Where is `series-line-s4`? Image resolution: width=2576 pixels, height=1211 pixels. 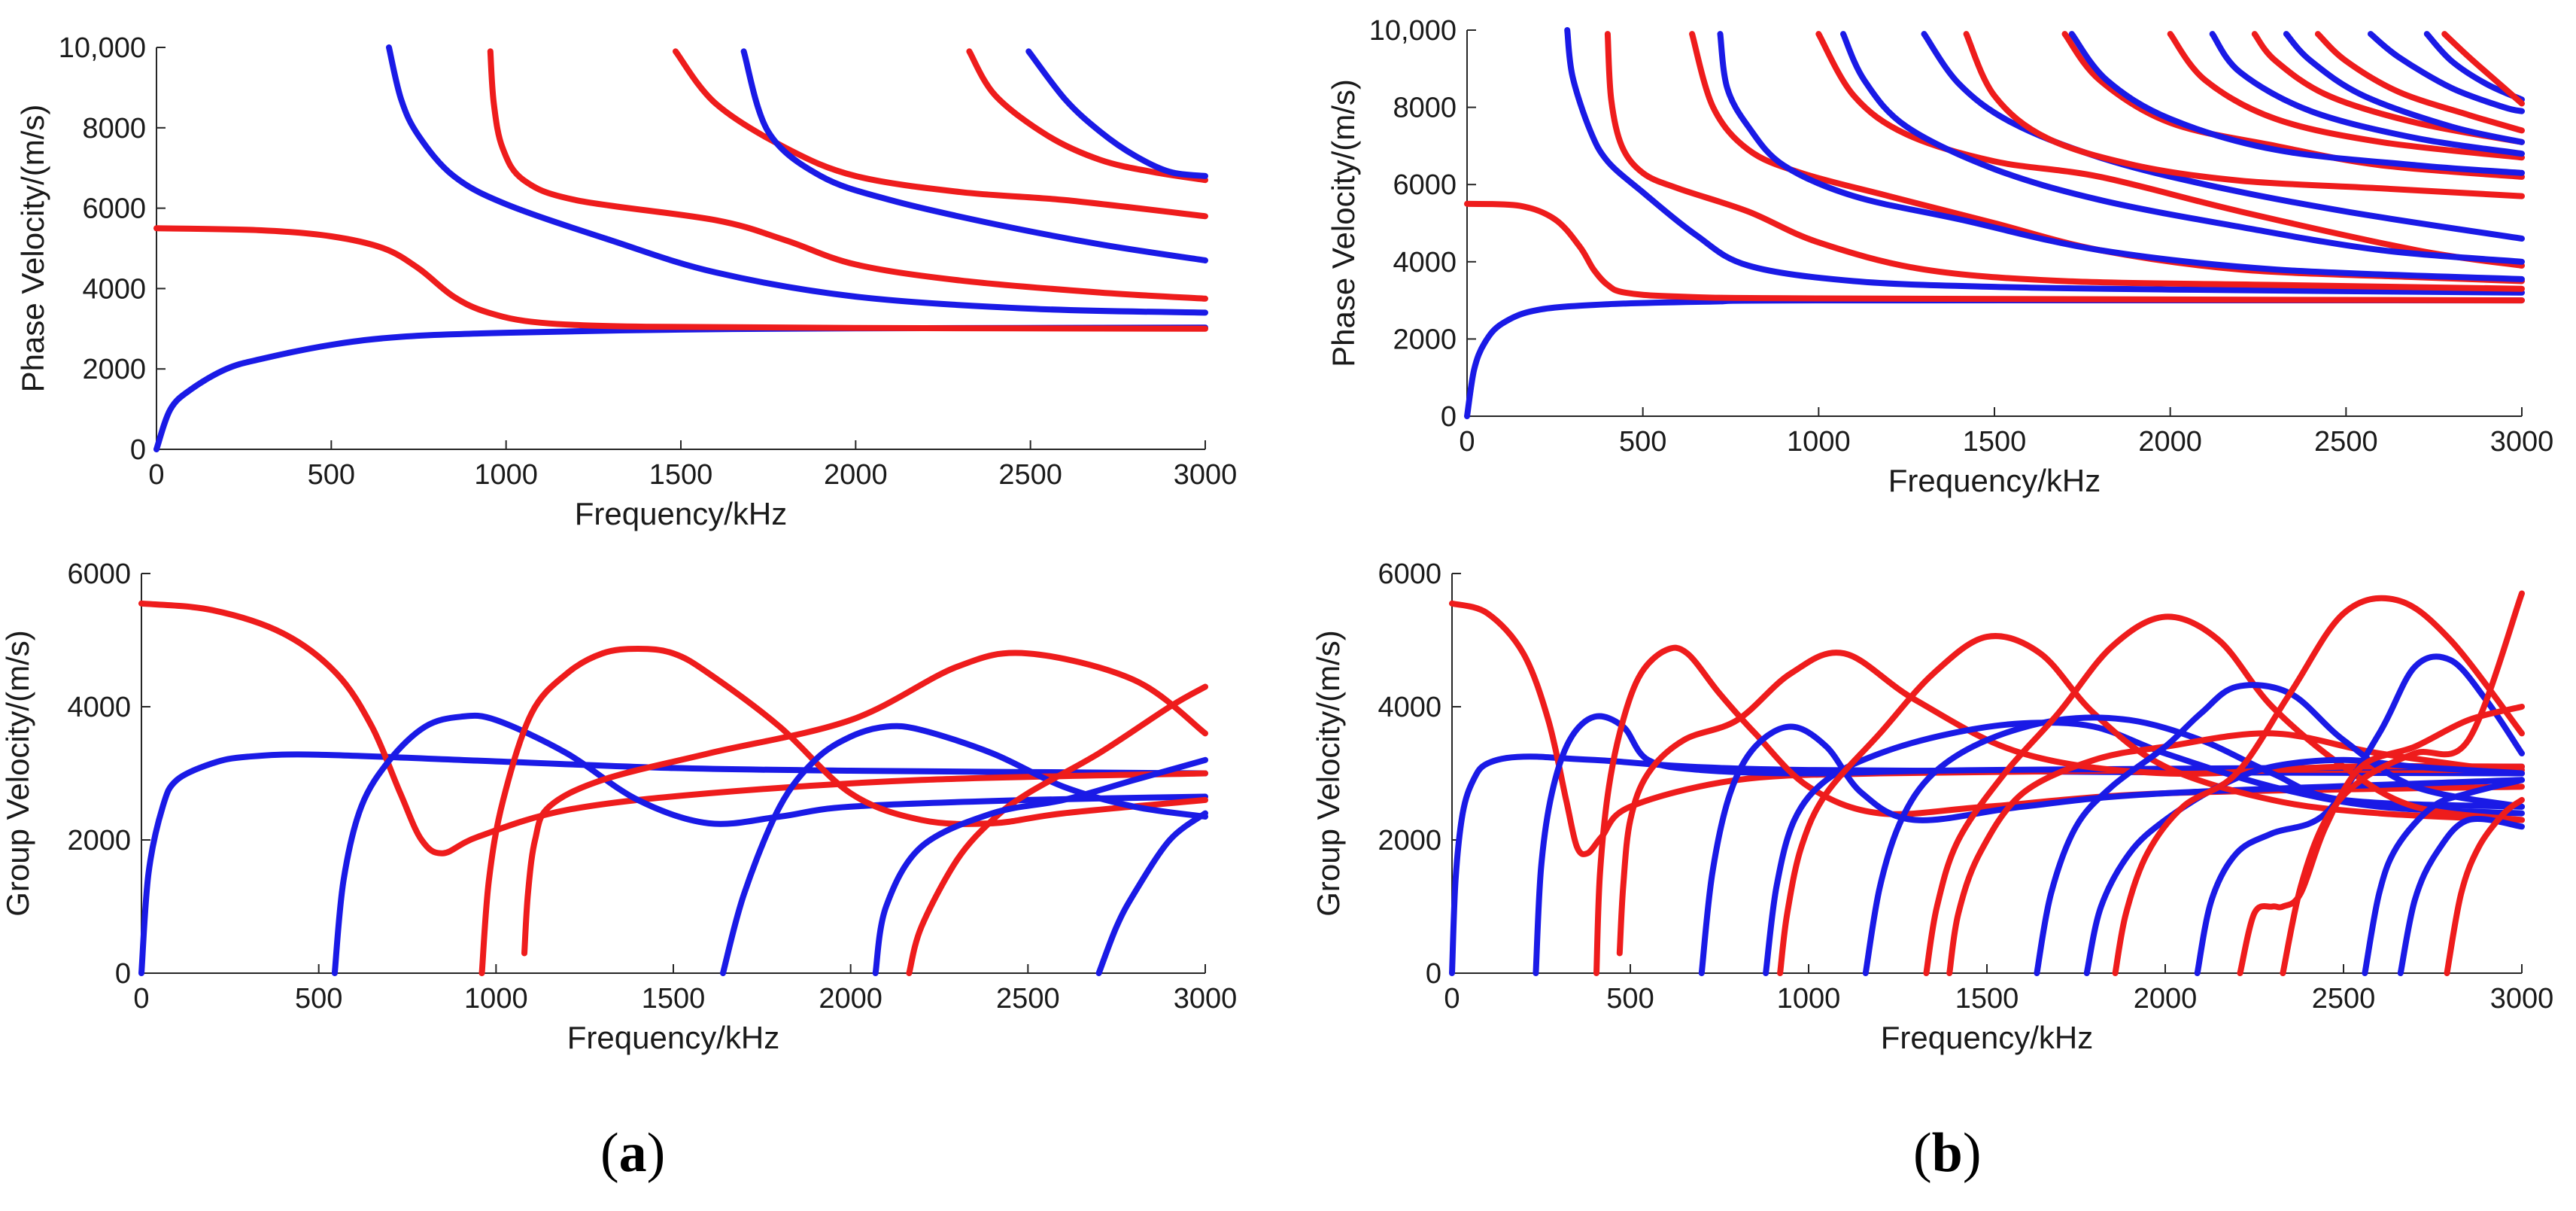
series-line-s4 is located at coordinates (2244, 115).